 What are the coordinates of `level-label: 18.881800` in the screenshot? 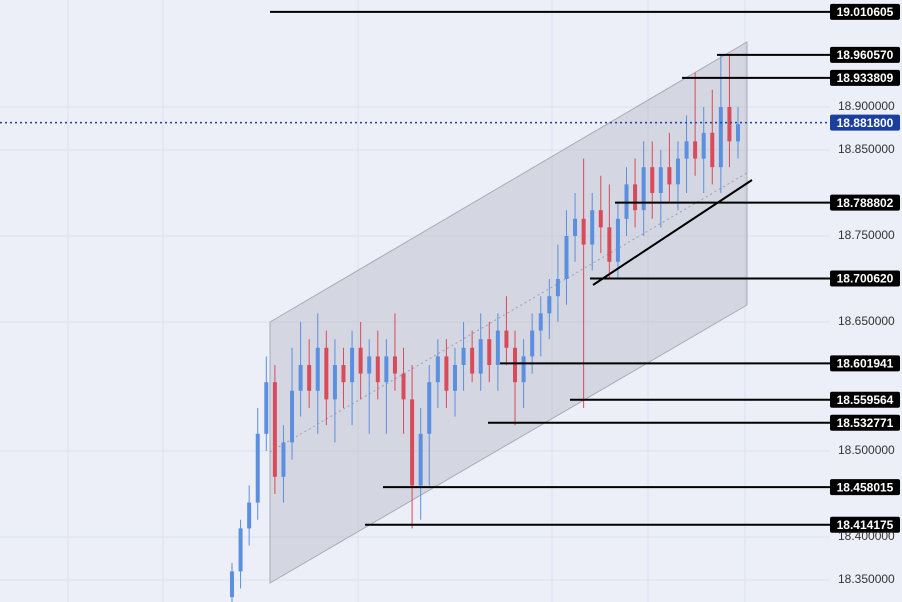 It's located at (865, 123).